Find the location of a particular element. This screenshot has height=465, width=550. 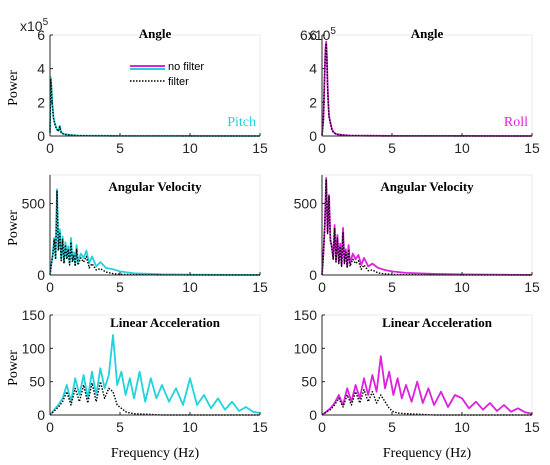

y-axis-multiplier: x105 is located at coordinates (34, 25).